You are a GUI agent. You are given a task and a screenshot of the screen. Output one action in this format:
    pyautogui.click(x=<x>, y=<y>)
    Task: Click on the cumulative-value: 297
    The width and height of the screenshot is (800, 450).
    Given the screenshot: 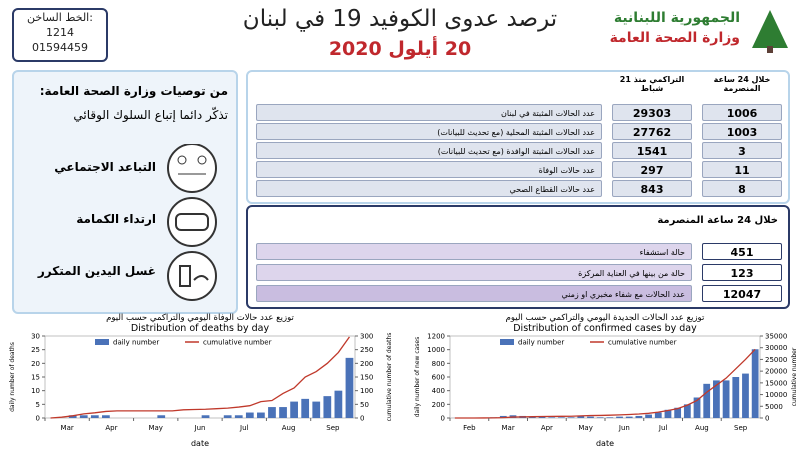 What is the action you would take?
    pyautogui.click(x=652, y=169)
    